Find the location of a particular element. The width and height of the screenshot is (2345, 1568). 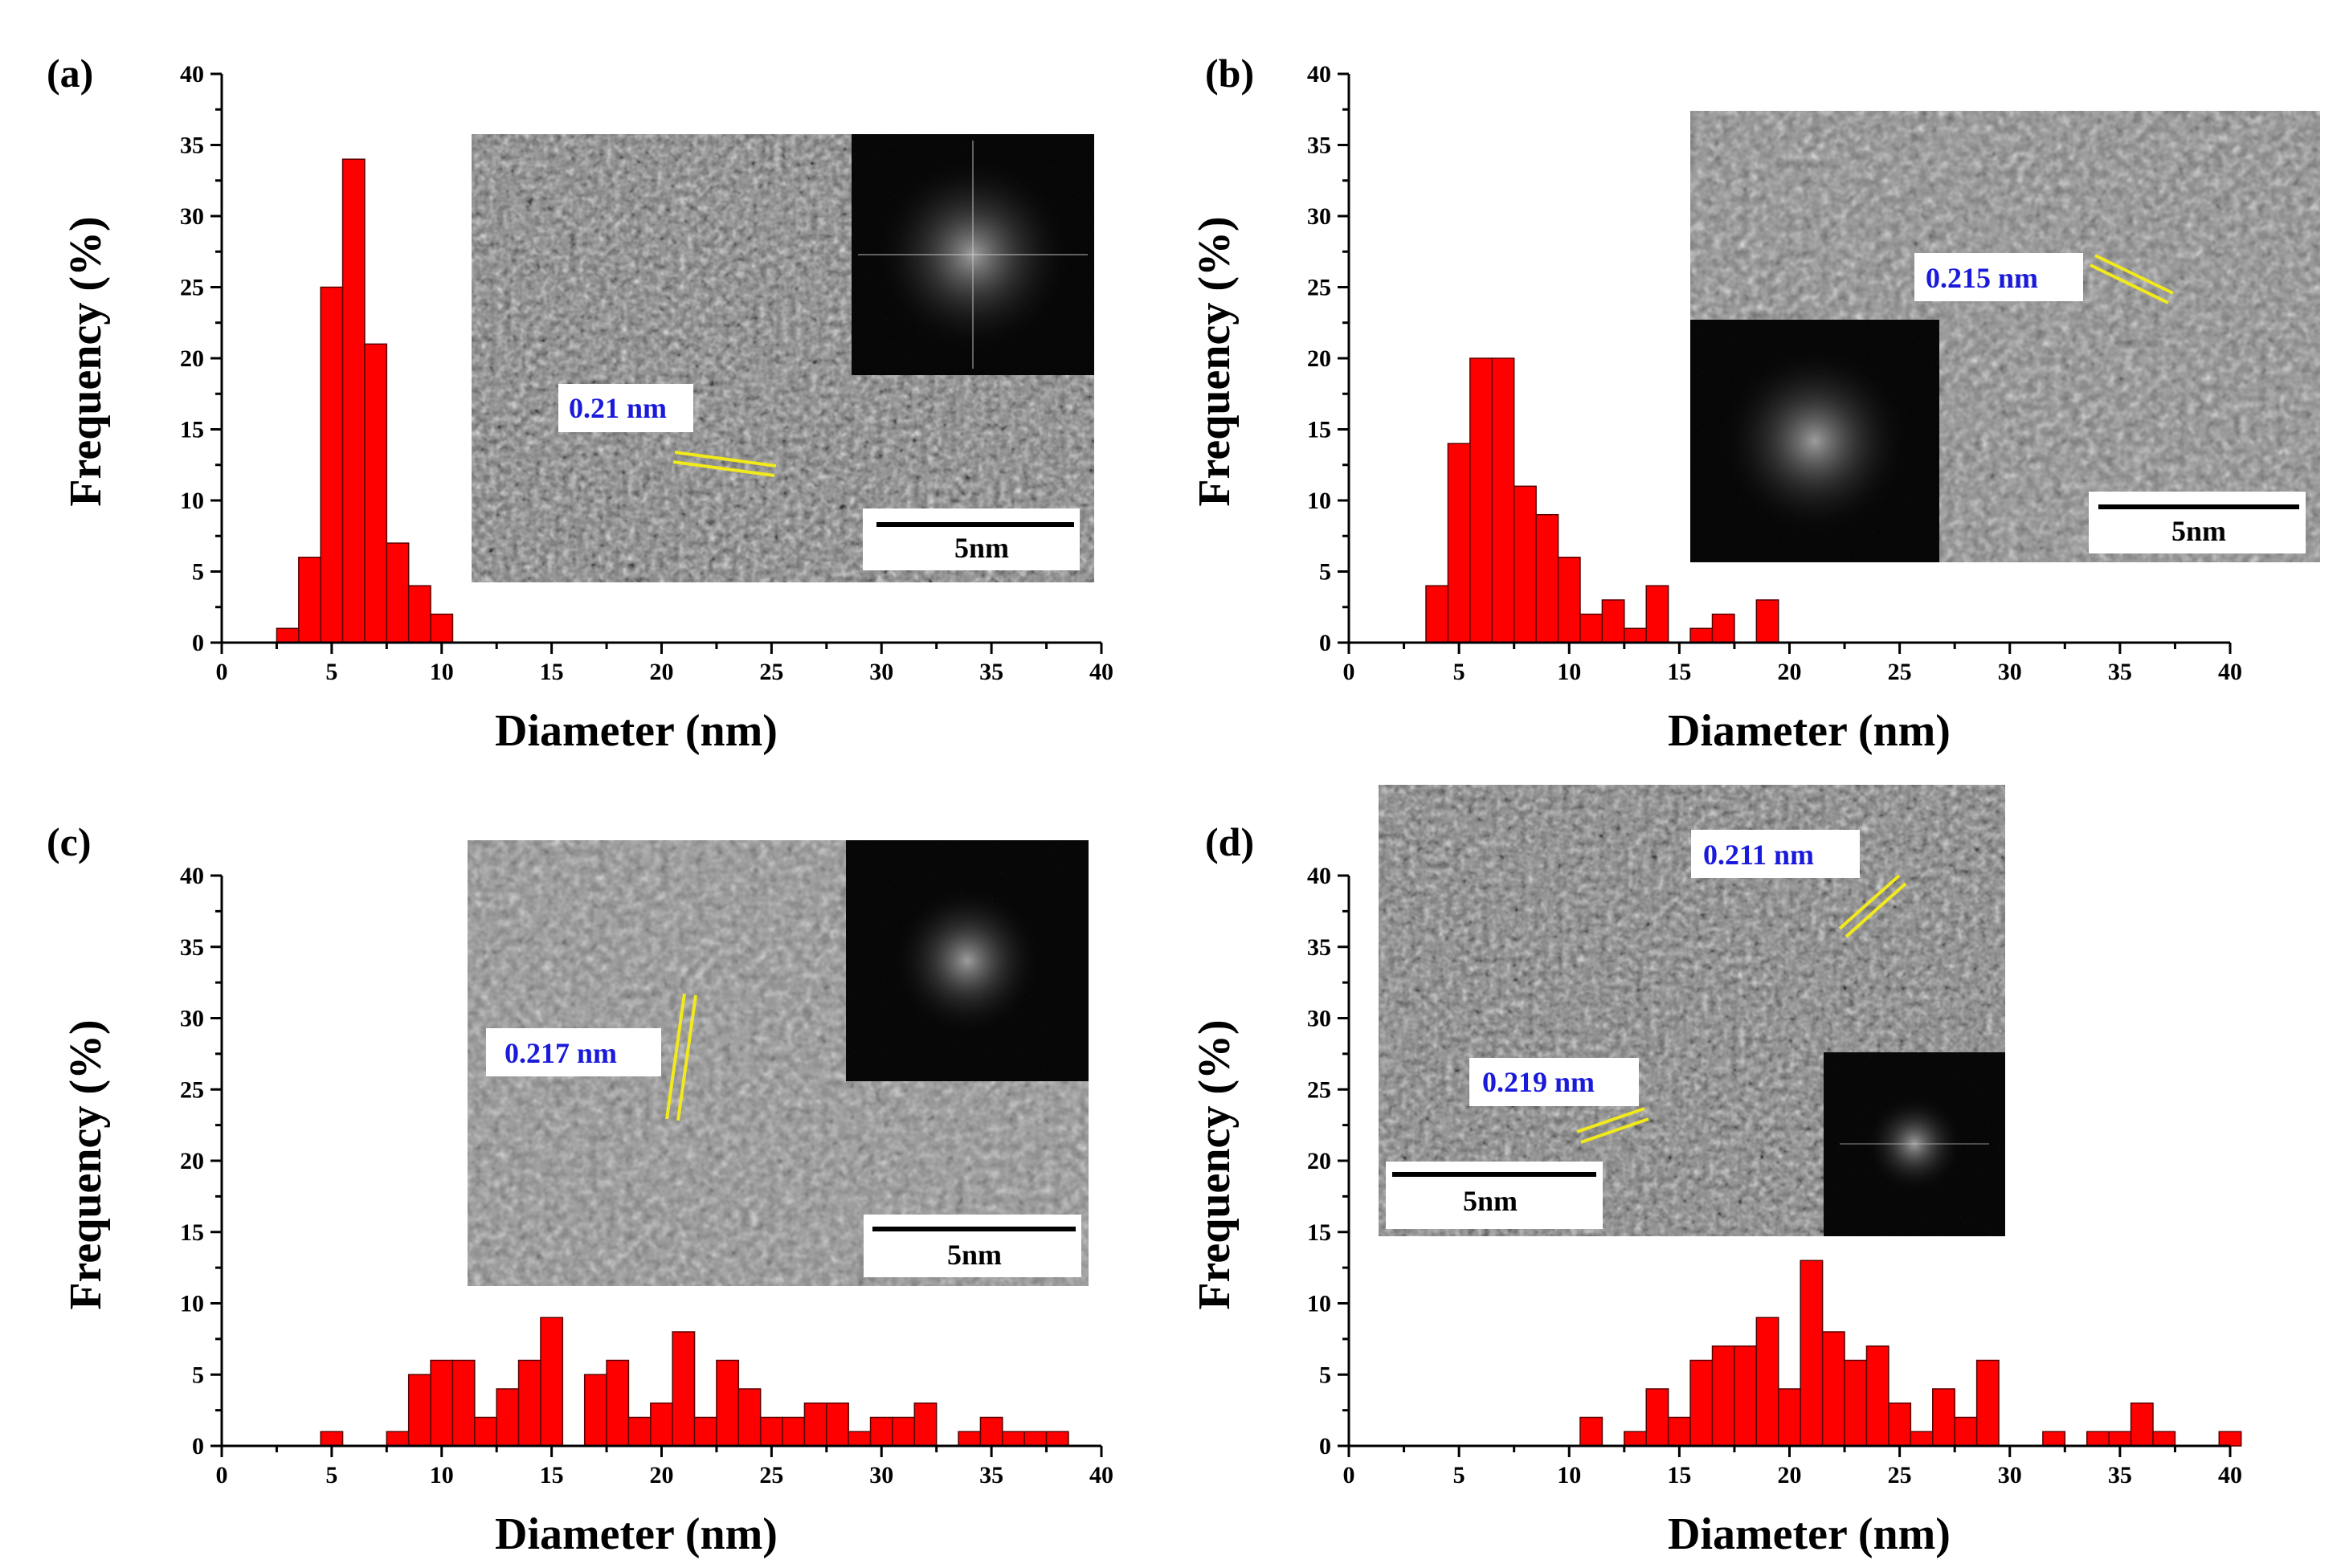

panel-a-y-axis-label: Frequency (%) is located at coordinates (86, 361).